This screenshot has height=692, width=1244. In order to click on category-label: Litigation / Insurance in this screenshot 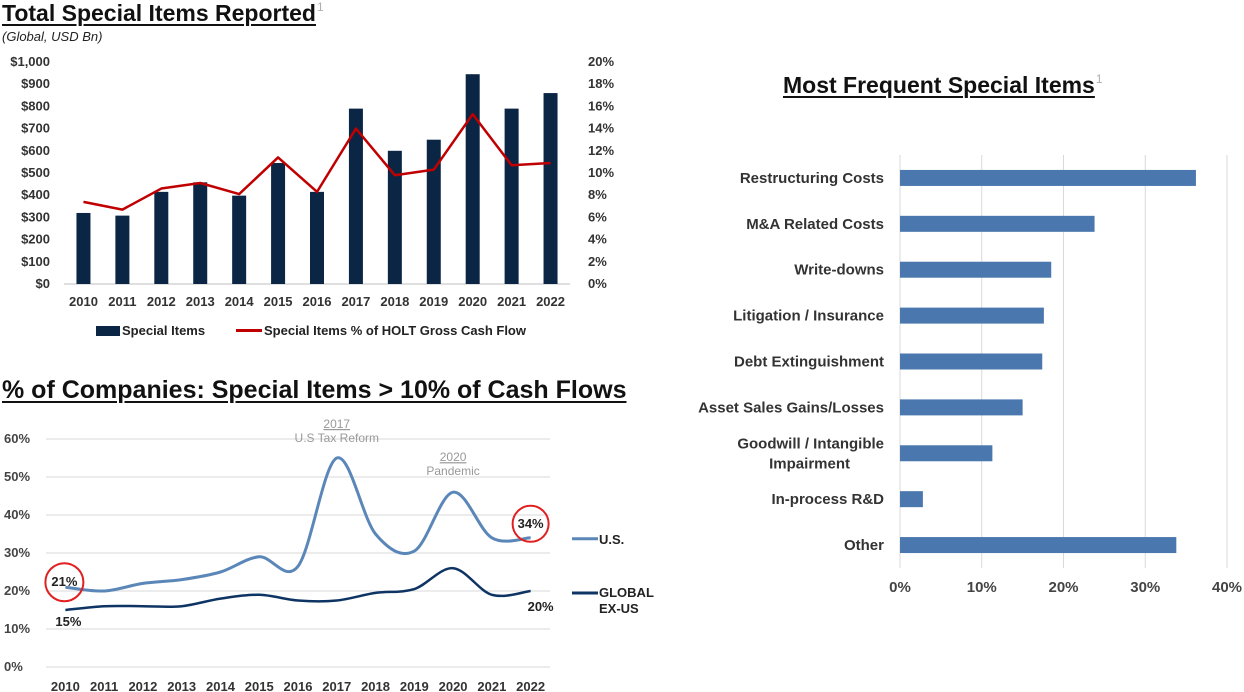, I will do `click(808, 316)`.